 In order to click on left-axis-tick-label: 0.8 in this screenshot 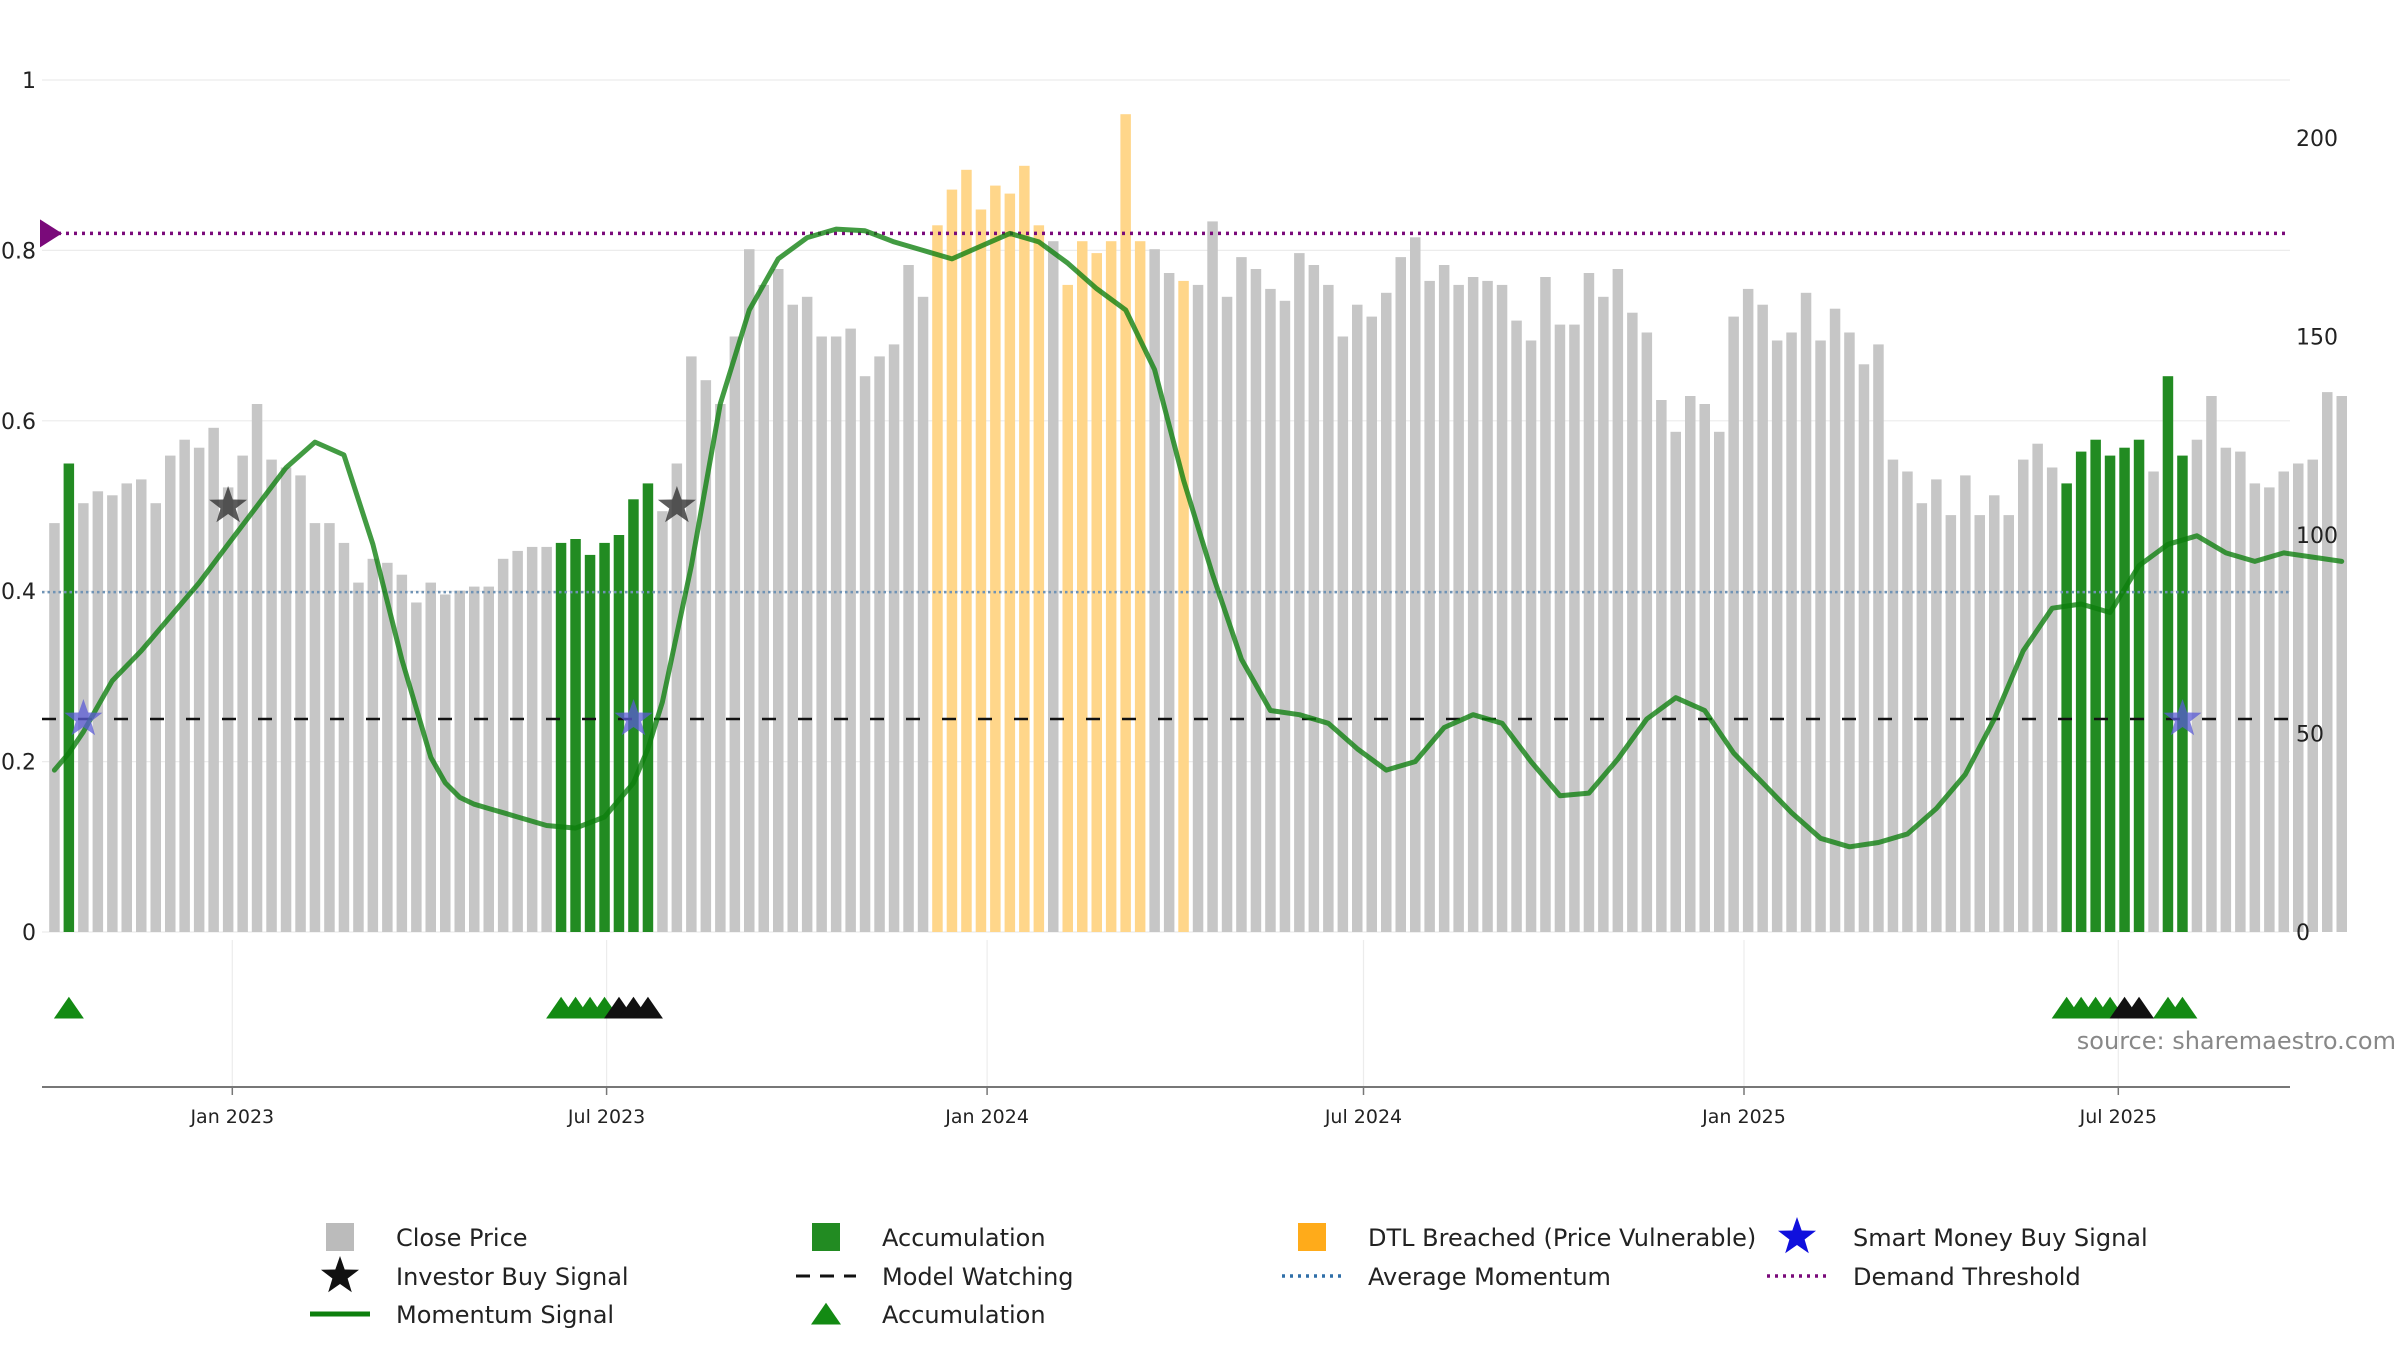, I will do `click(18, 251)`.